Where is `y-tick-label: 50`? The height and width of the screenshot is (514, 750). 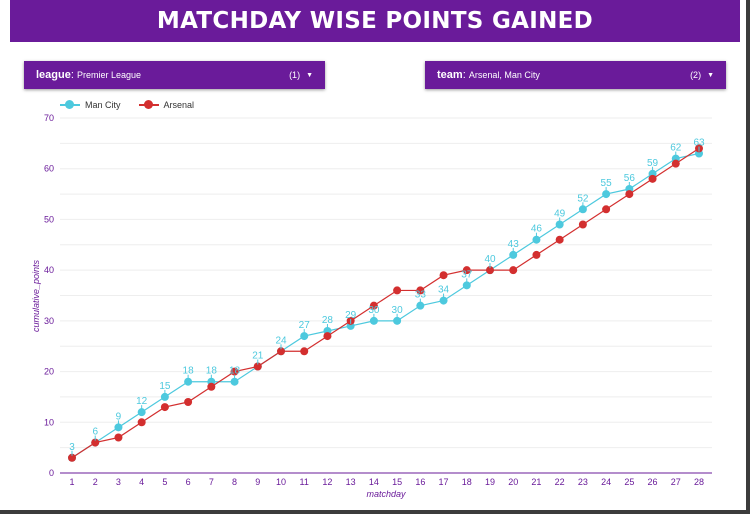 y-tick-label: 50 is located at coordinates (49, 219).